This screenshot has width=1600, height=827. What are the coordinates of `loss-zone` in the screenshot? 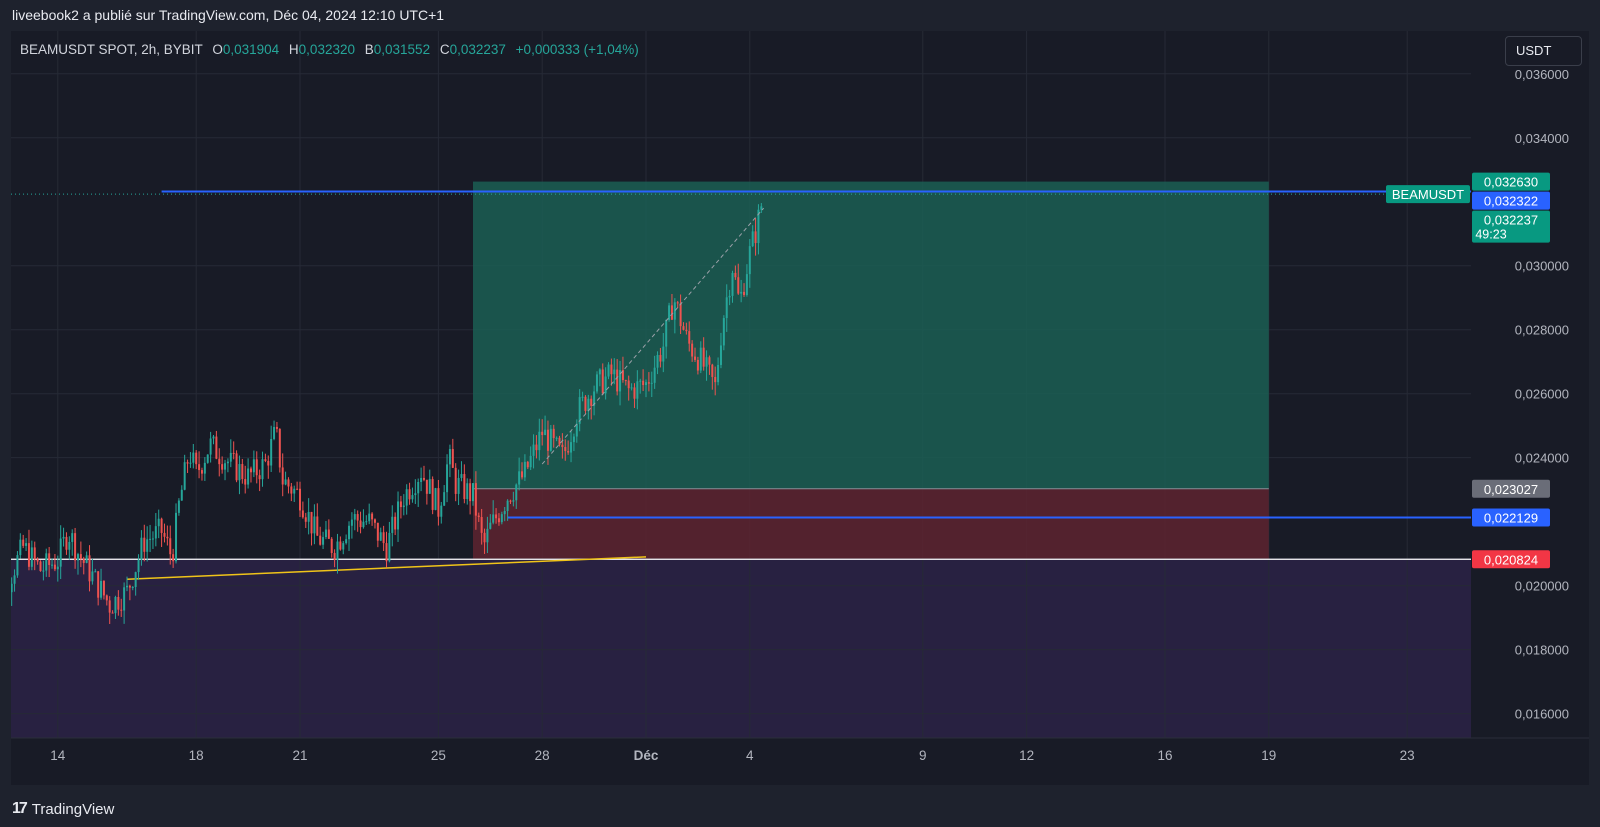 It's located at (871, 523).